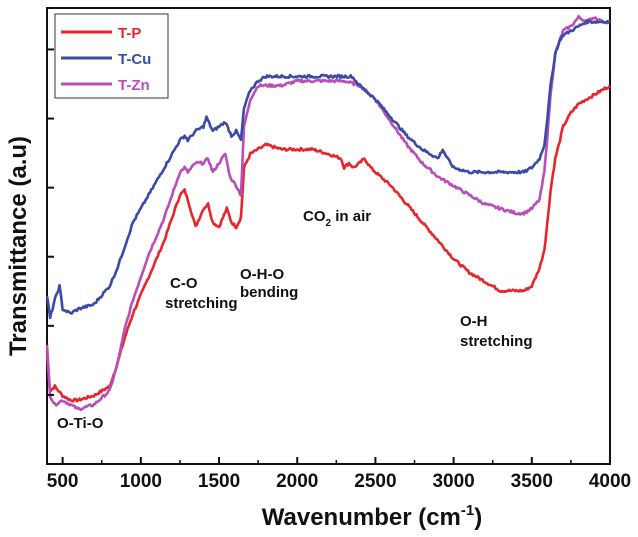 This screenshot has height=537, width=638. What do you see at coordinates (496, 341) in the screenshot?
I see `annotation-oh: stretching` at bounding box center [496, 341].